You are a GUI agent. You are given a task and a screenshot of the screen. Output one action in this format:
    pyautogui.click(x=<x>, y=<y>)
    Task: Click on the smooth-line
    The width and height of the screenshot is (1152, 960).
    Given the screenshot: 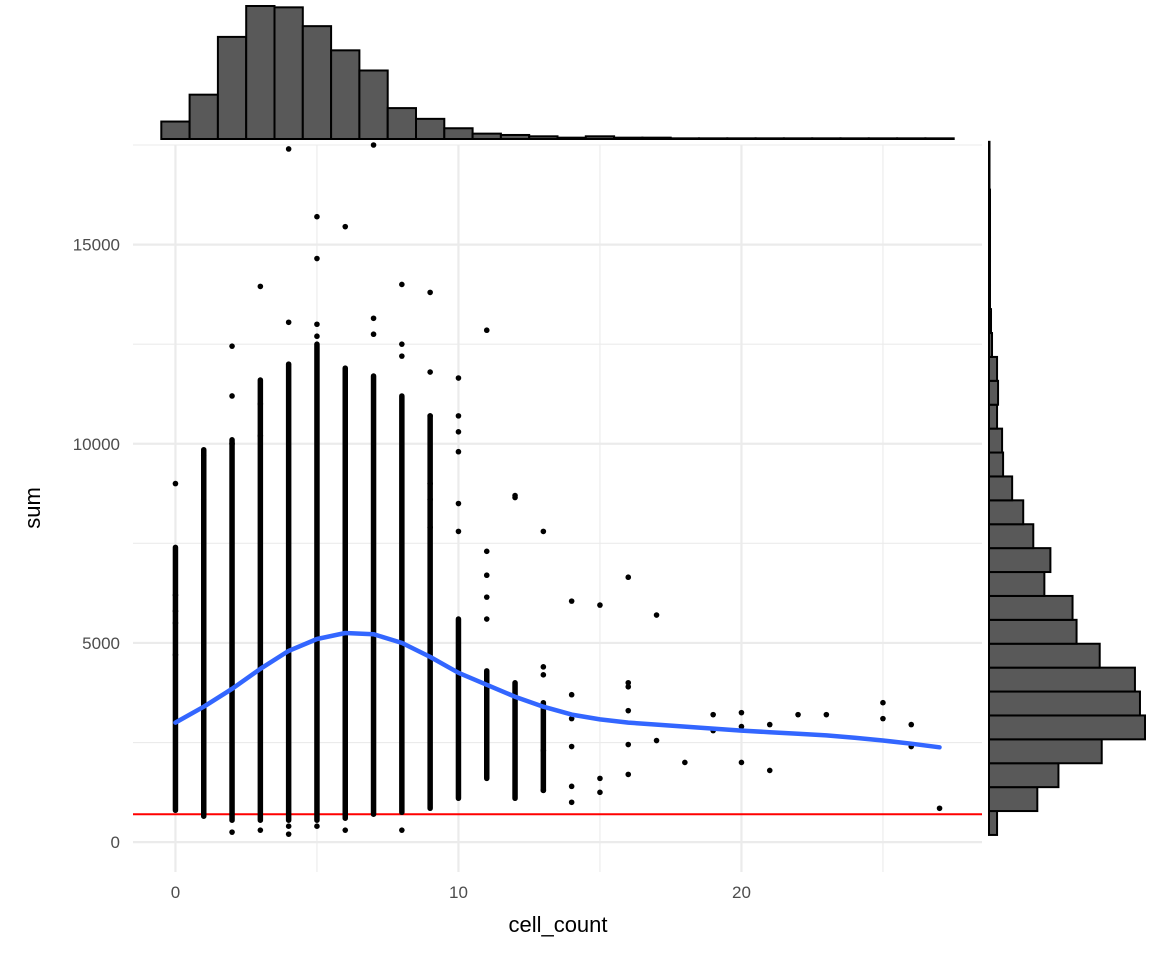 What is the action you would take?
    pyautogui.click(x=557, y=690)
    